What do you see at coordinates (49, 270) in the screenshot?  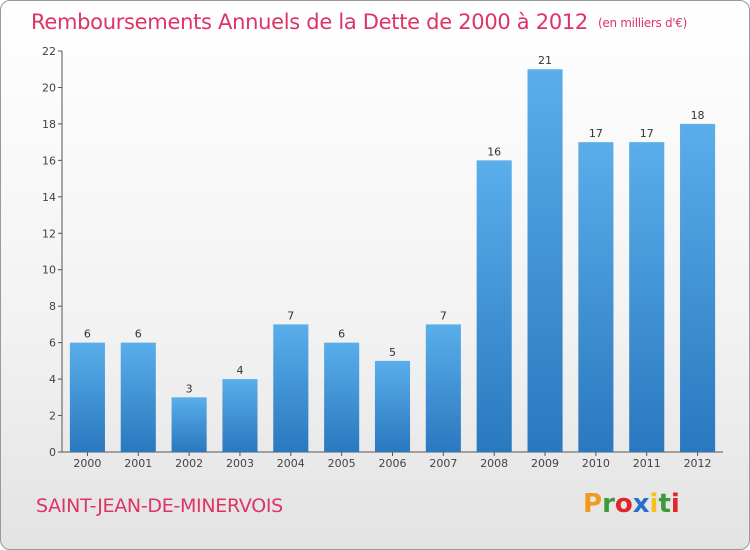 I see `y-tick-label: 10` at bounding box center [49, 270].